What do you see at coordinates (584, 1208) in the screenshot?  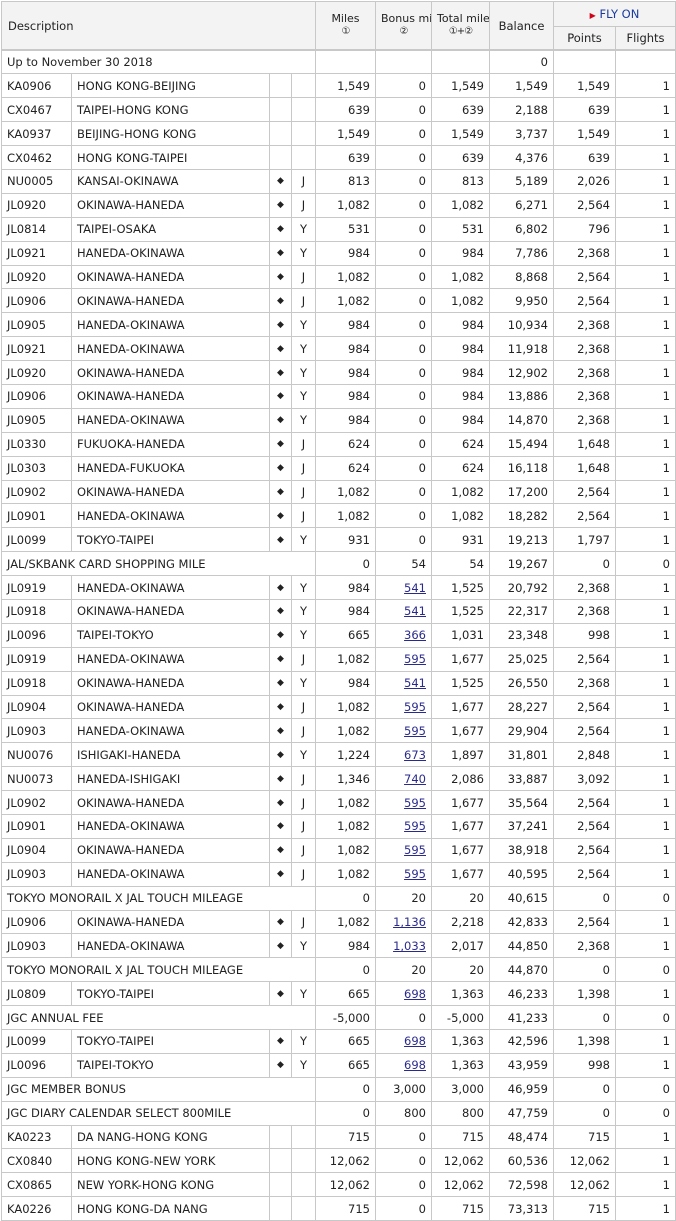 I see `points-value: 715` at bounding box center [584, 1208].